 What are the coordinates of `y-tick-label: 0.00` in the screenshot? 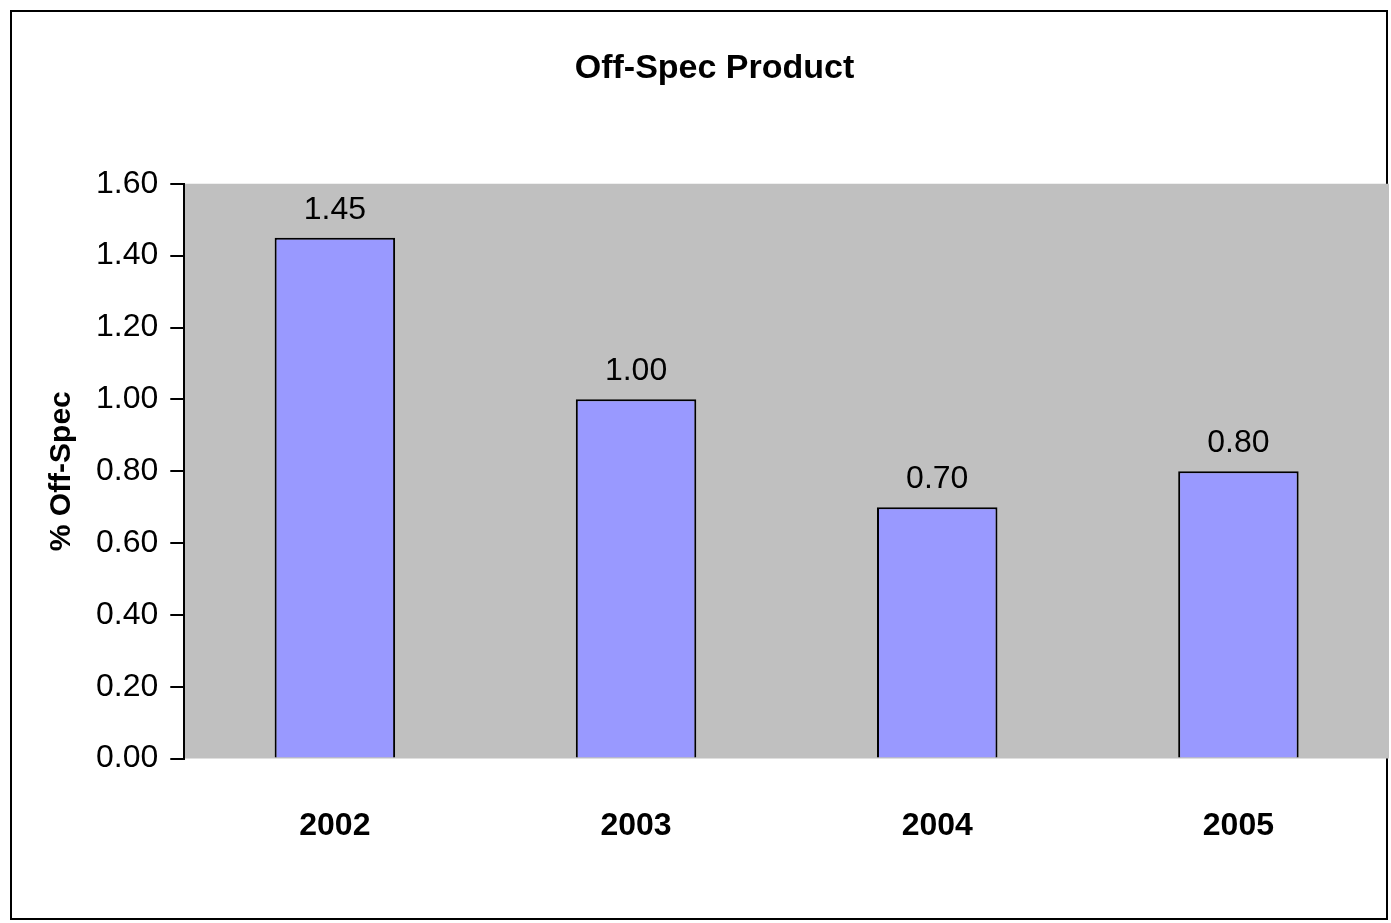 It's located at (127, 756).